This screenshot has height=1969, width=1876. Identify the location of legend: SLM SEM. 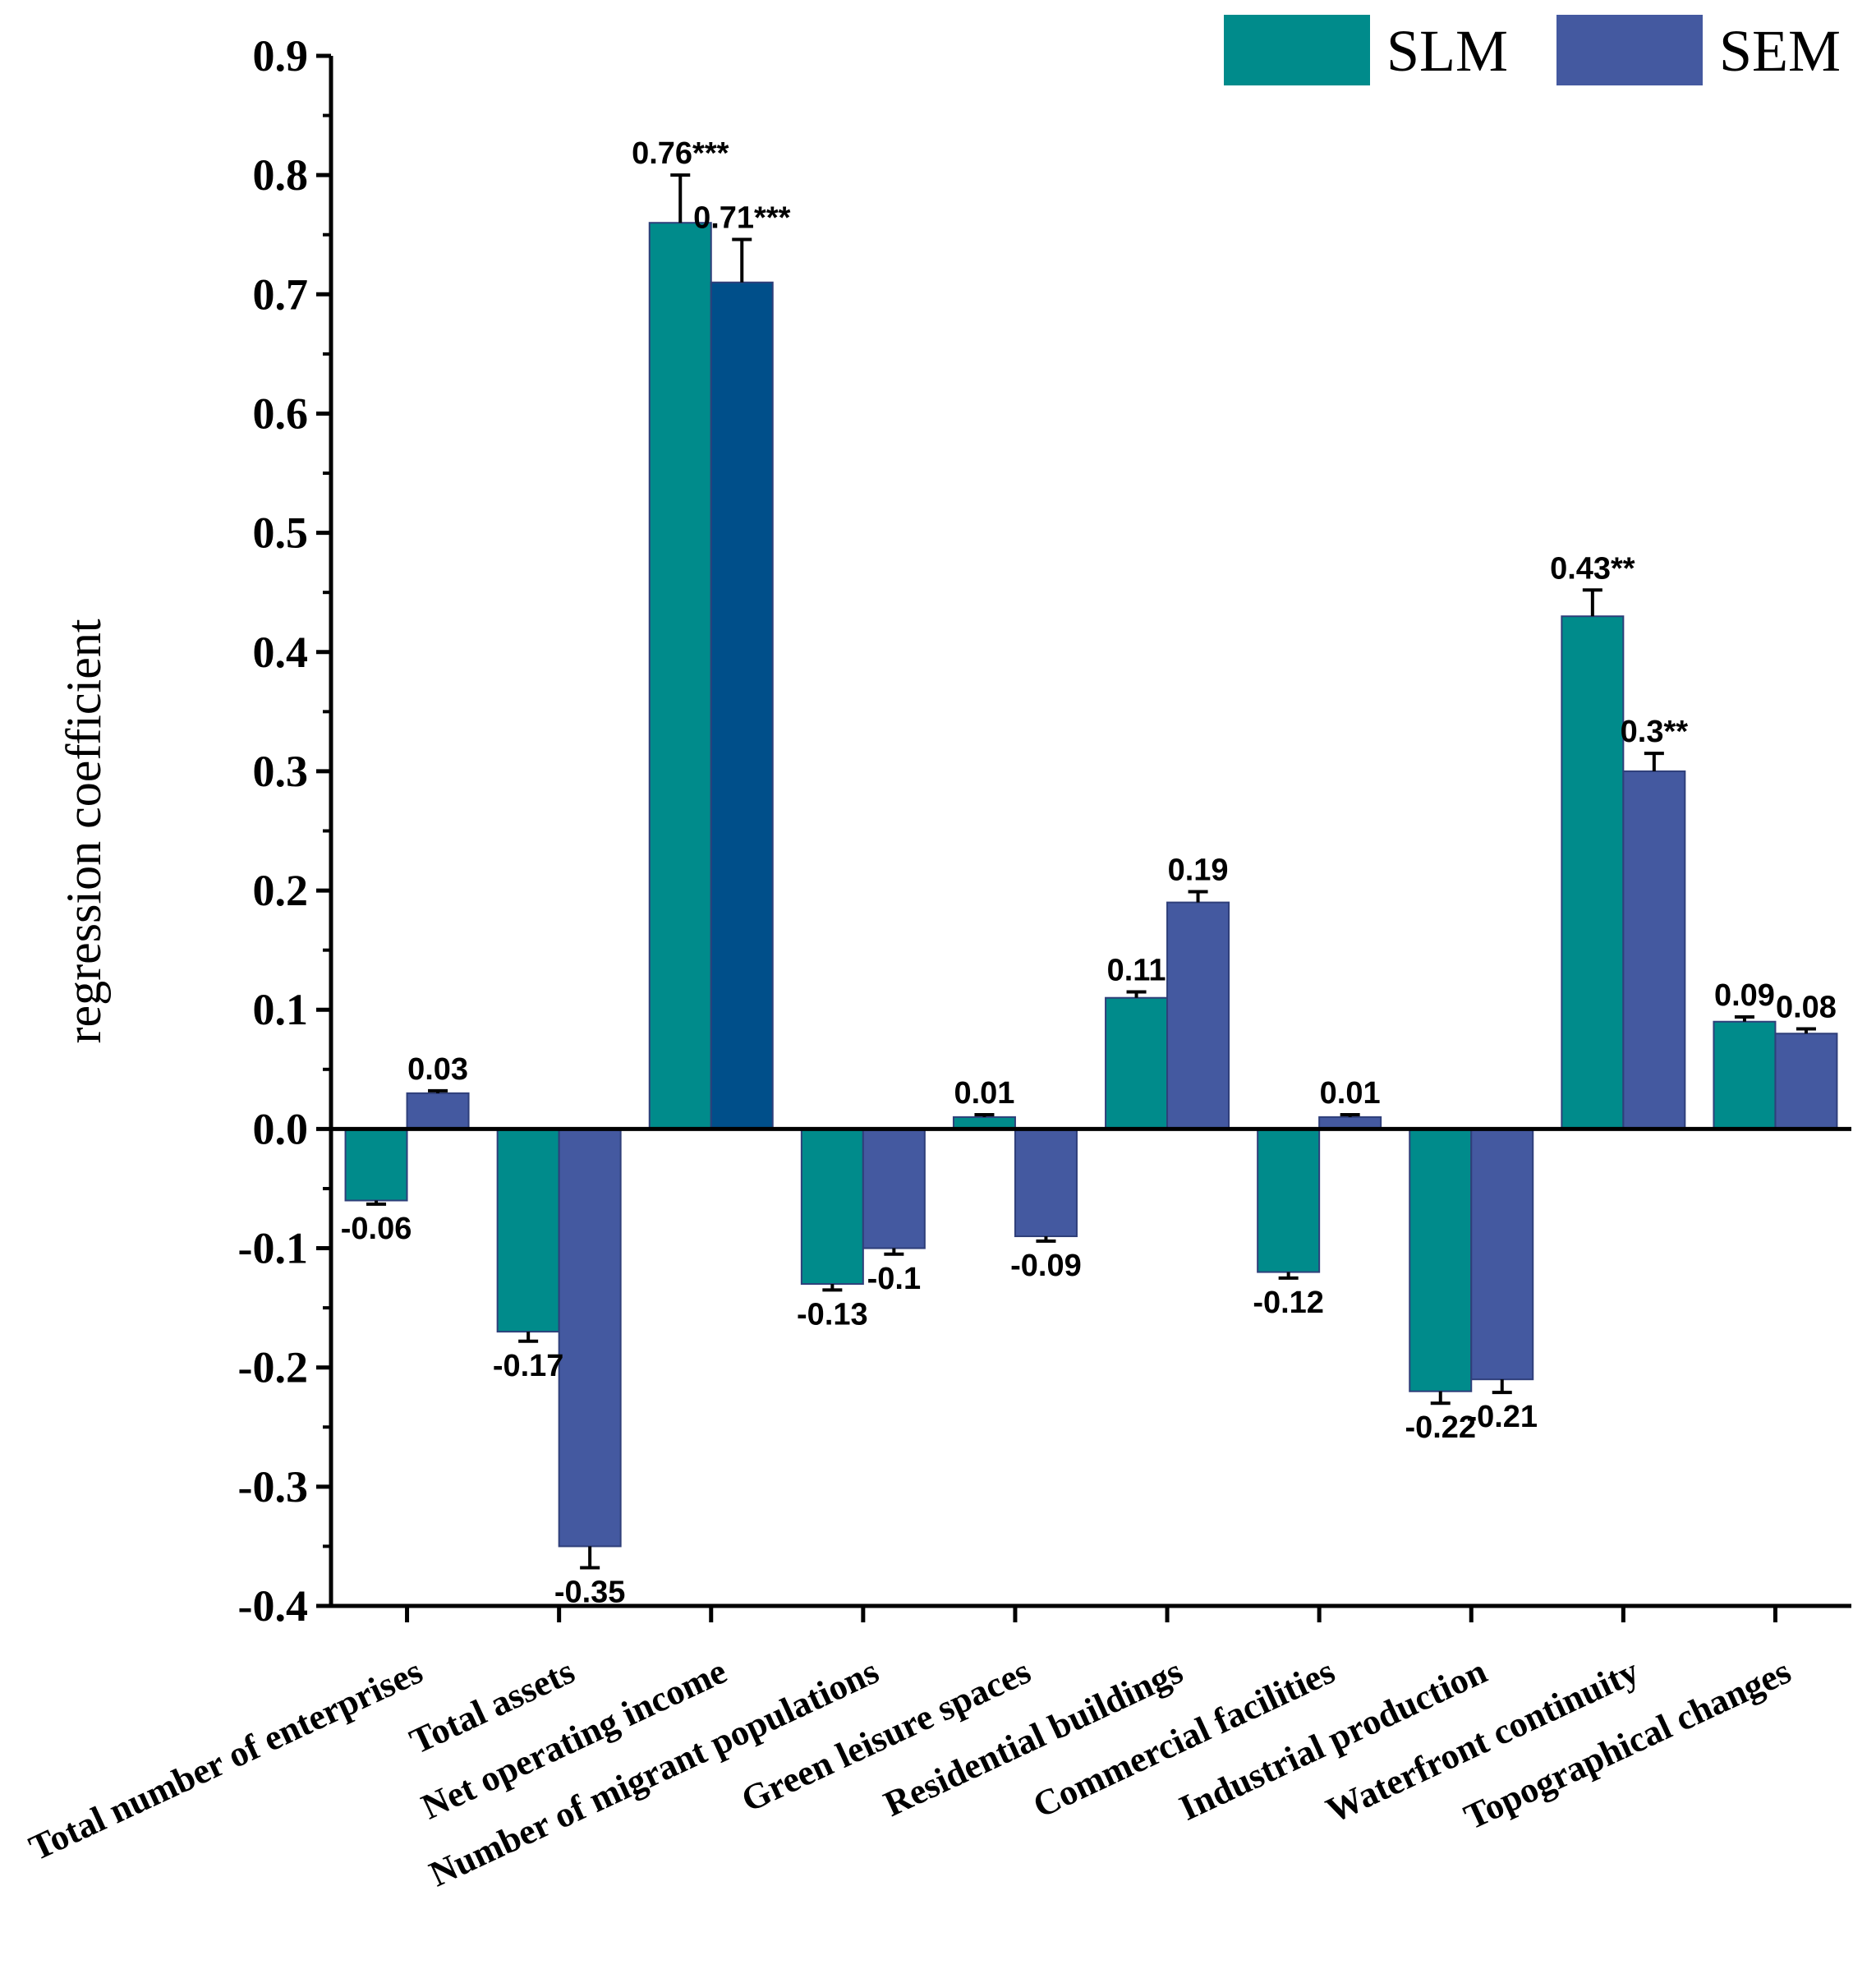
(1532, 50).